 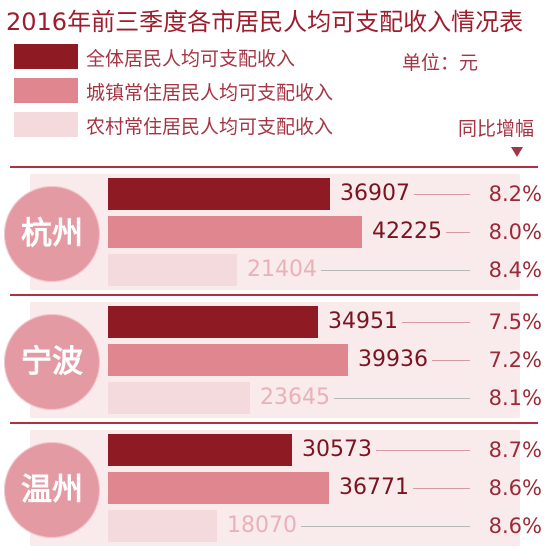 I want to click on yoy-value: 8.0%, so click(x=515, y=232).